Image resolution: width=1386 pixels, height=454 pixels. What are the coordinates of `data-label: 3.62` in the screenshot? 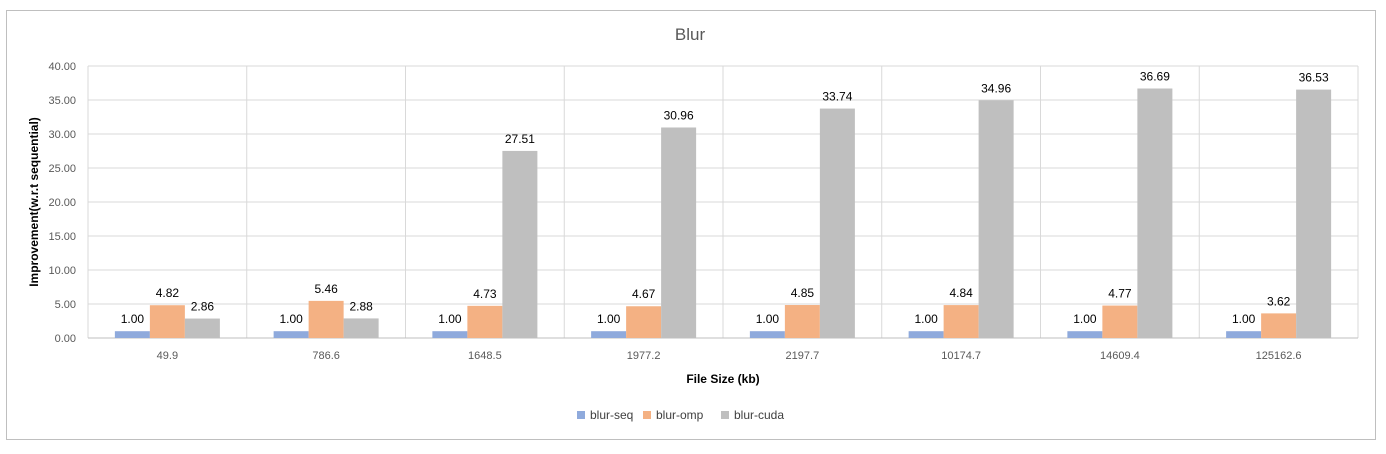 It's located at (1279, 301).